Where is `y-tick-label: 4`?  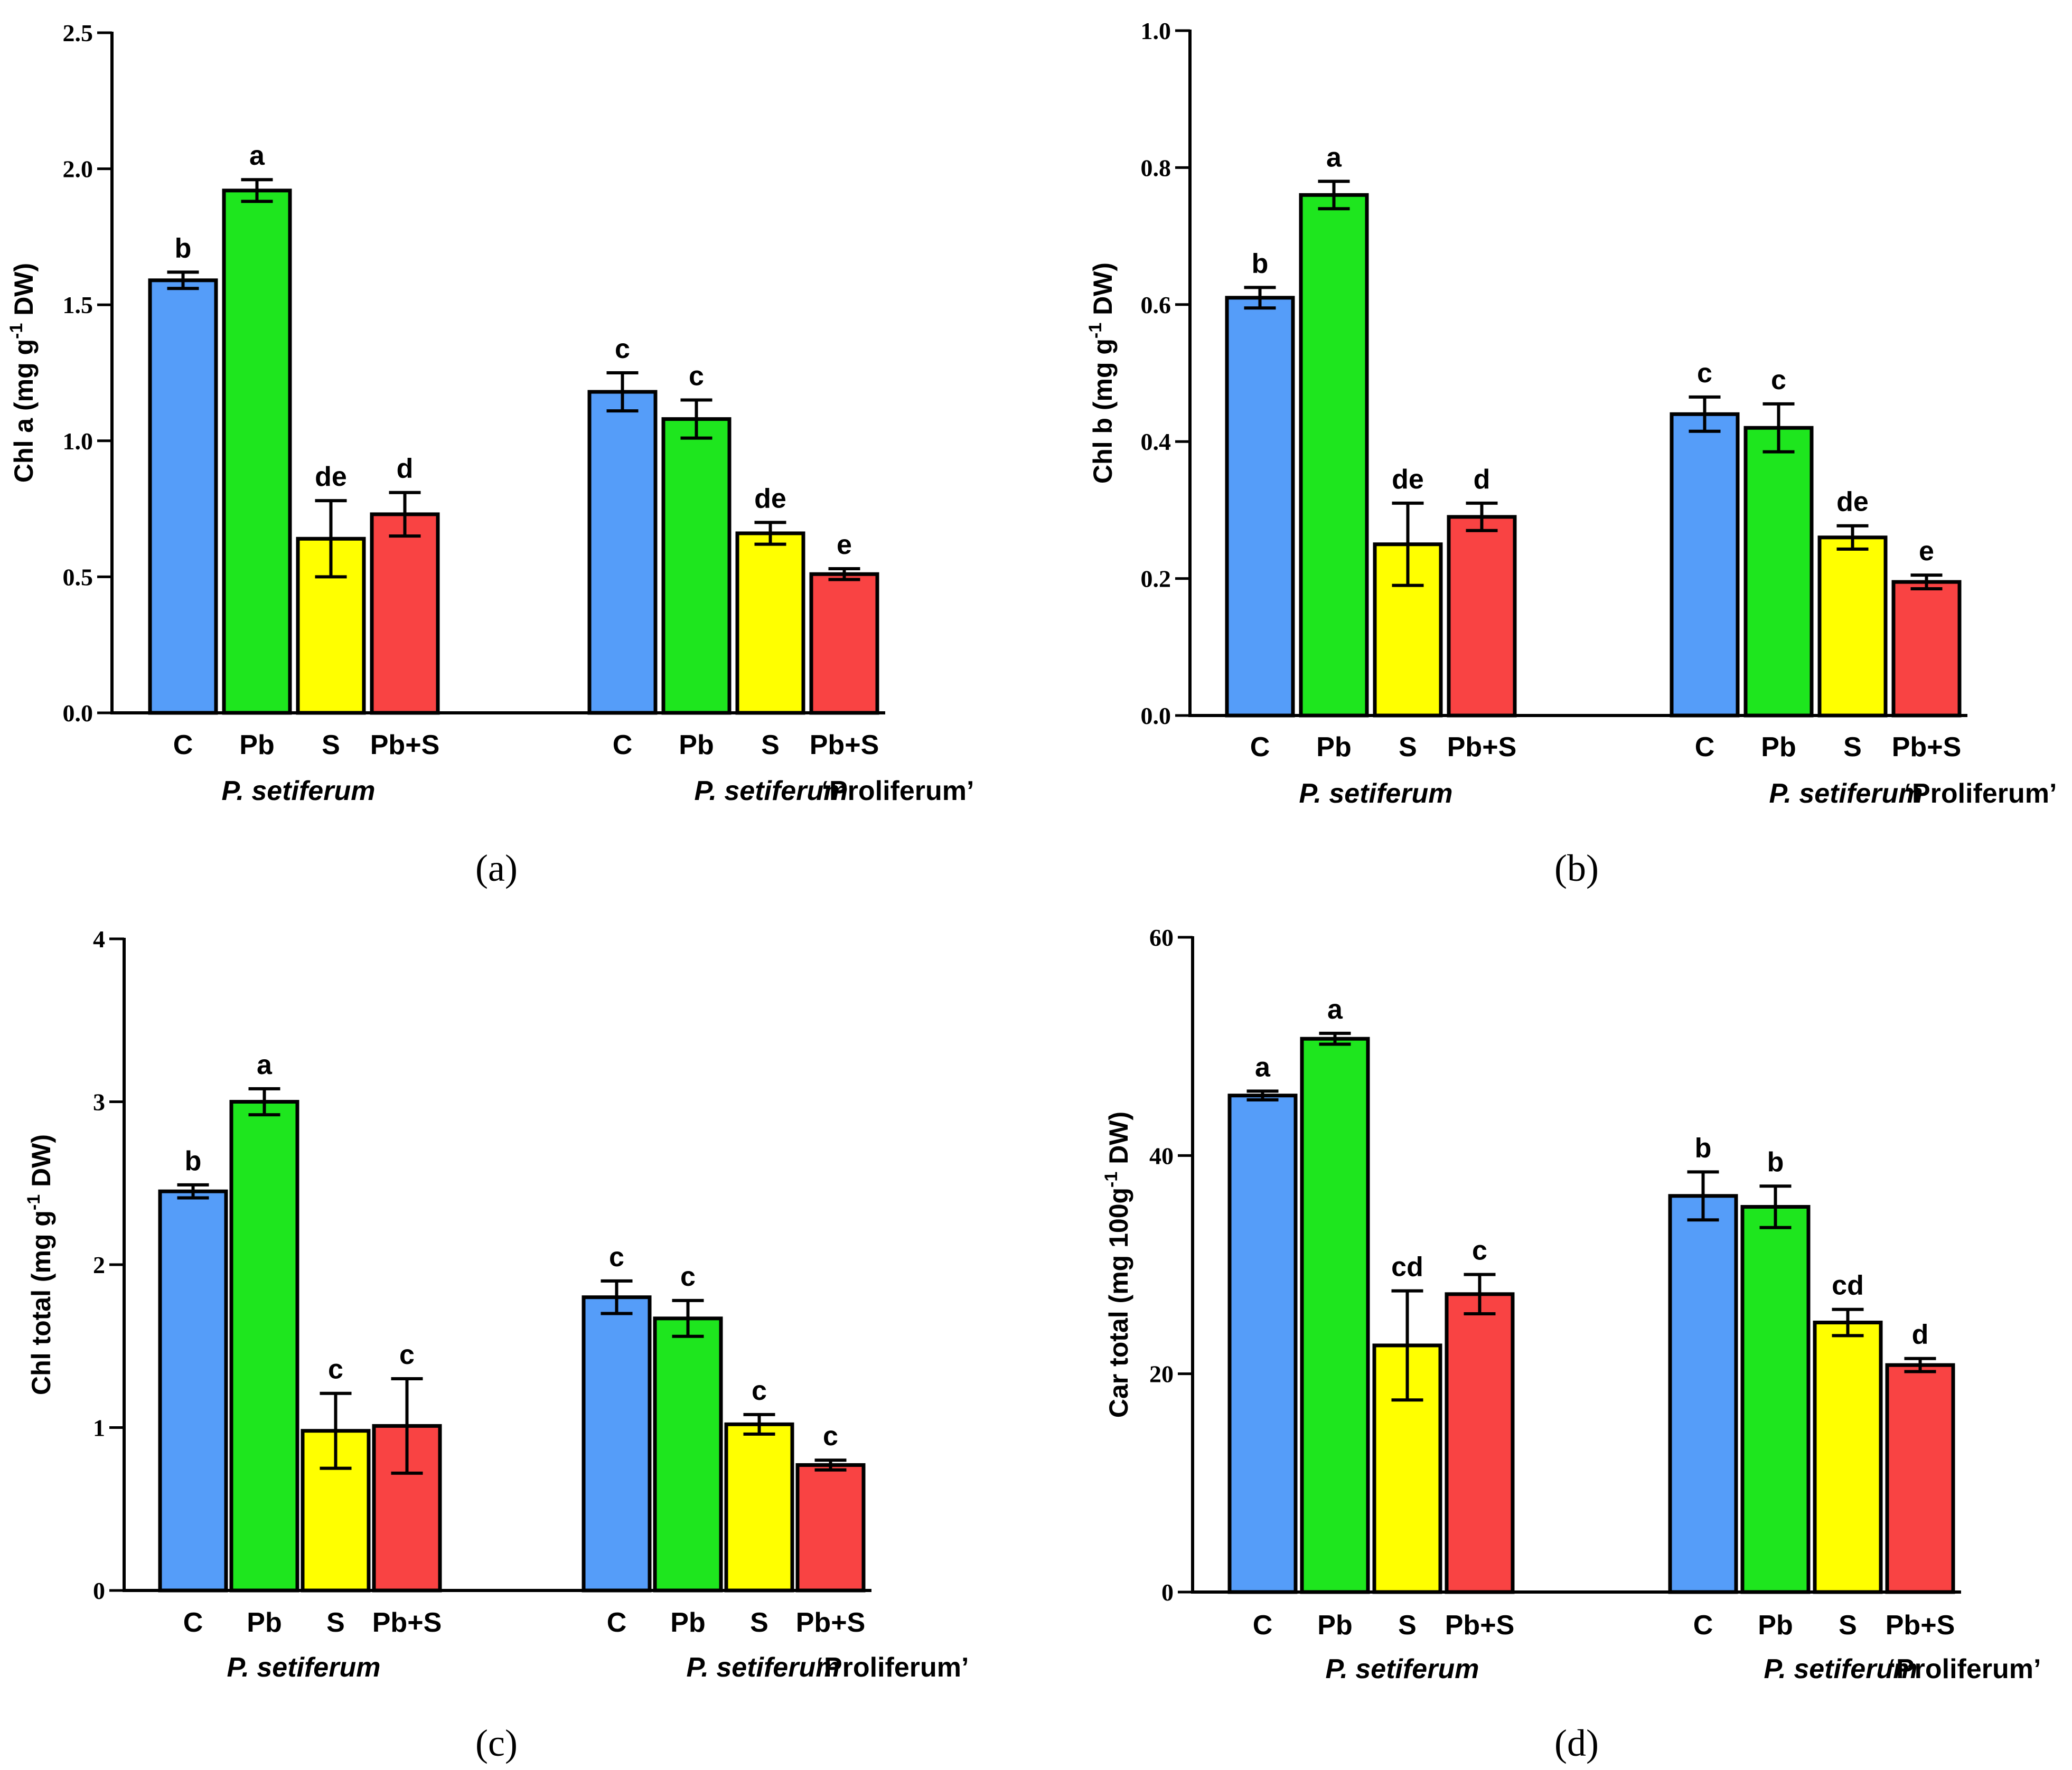
y-tick-label: 4 is located at coordinates (99, 940).